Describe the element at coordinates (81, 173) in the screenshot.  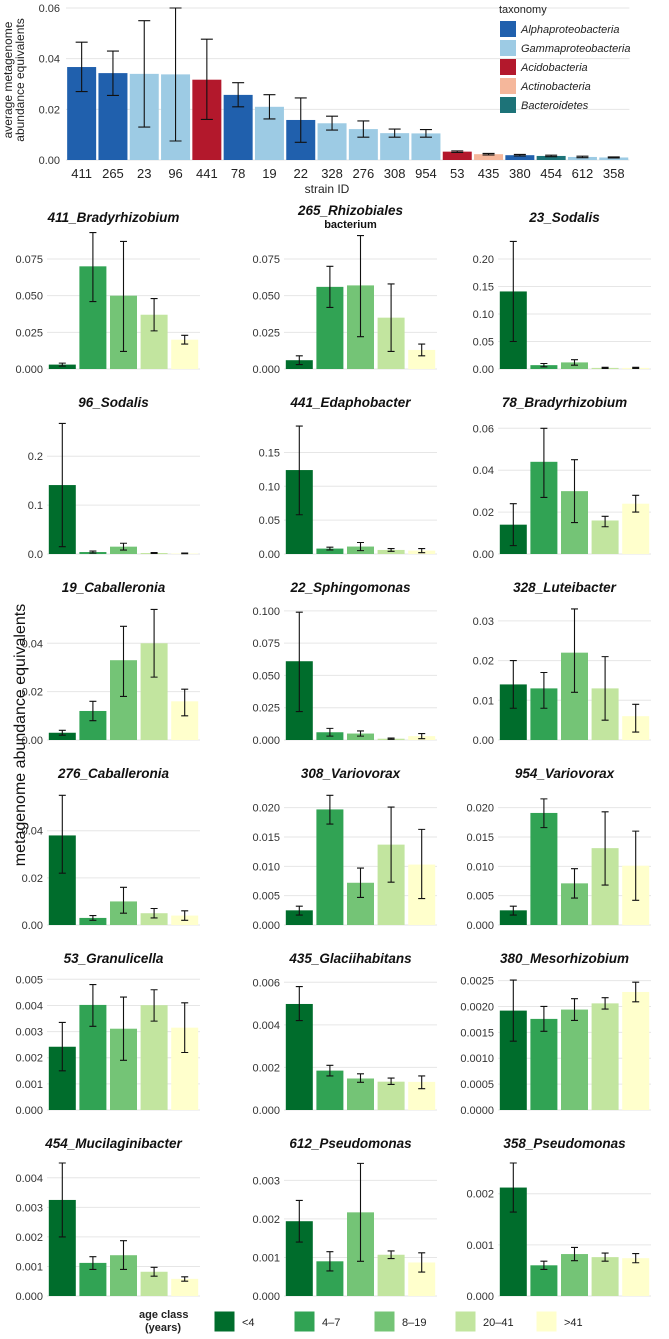
I see `top-x-tick-label: 411` at that location.